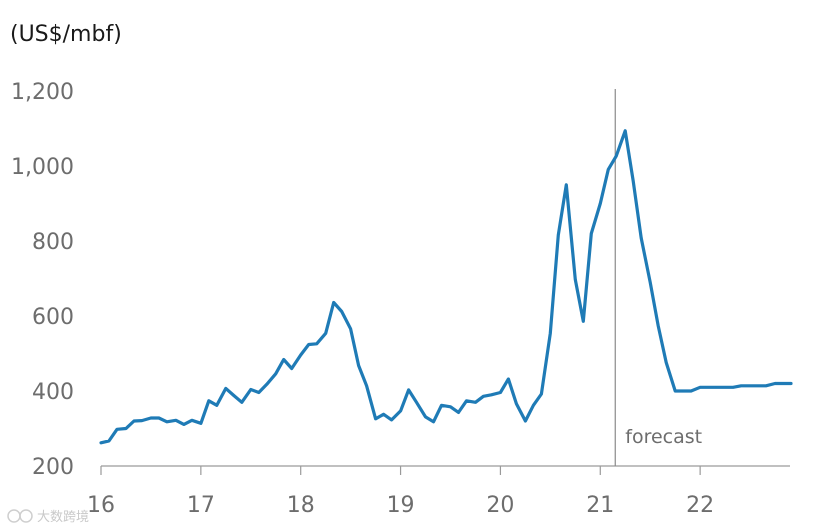  What do you see at coordinates (663, 437) in the screenshot?
I see `forecast-label: forecast` at bounding box center [663, 437].